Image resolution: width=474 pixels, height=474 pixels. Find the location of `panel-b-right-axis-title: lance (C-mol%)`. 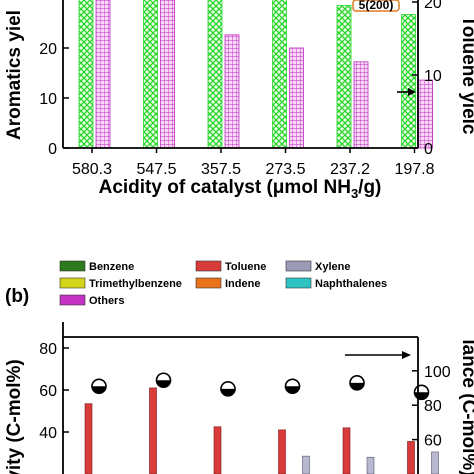

panel-b-right-axis-title: lance (C-mol%) is located at coordinates (466, 406).